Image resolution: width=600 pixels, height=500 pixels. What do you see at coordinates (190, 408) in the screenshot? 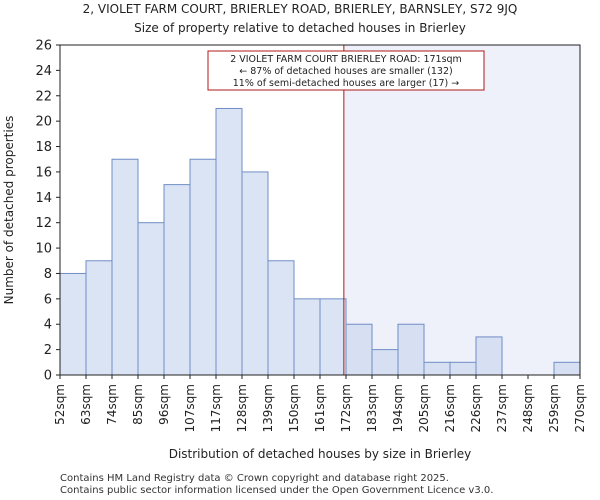
I see `x-tick-label: 107sqm` at bounding box center [190, 408].